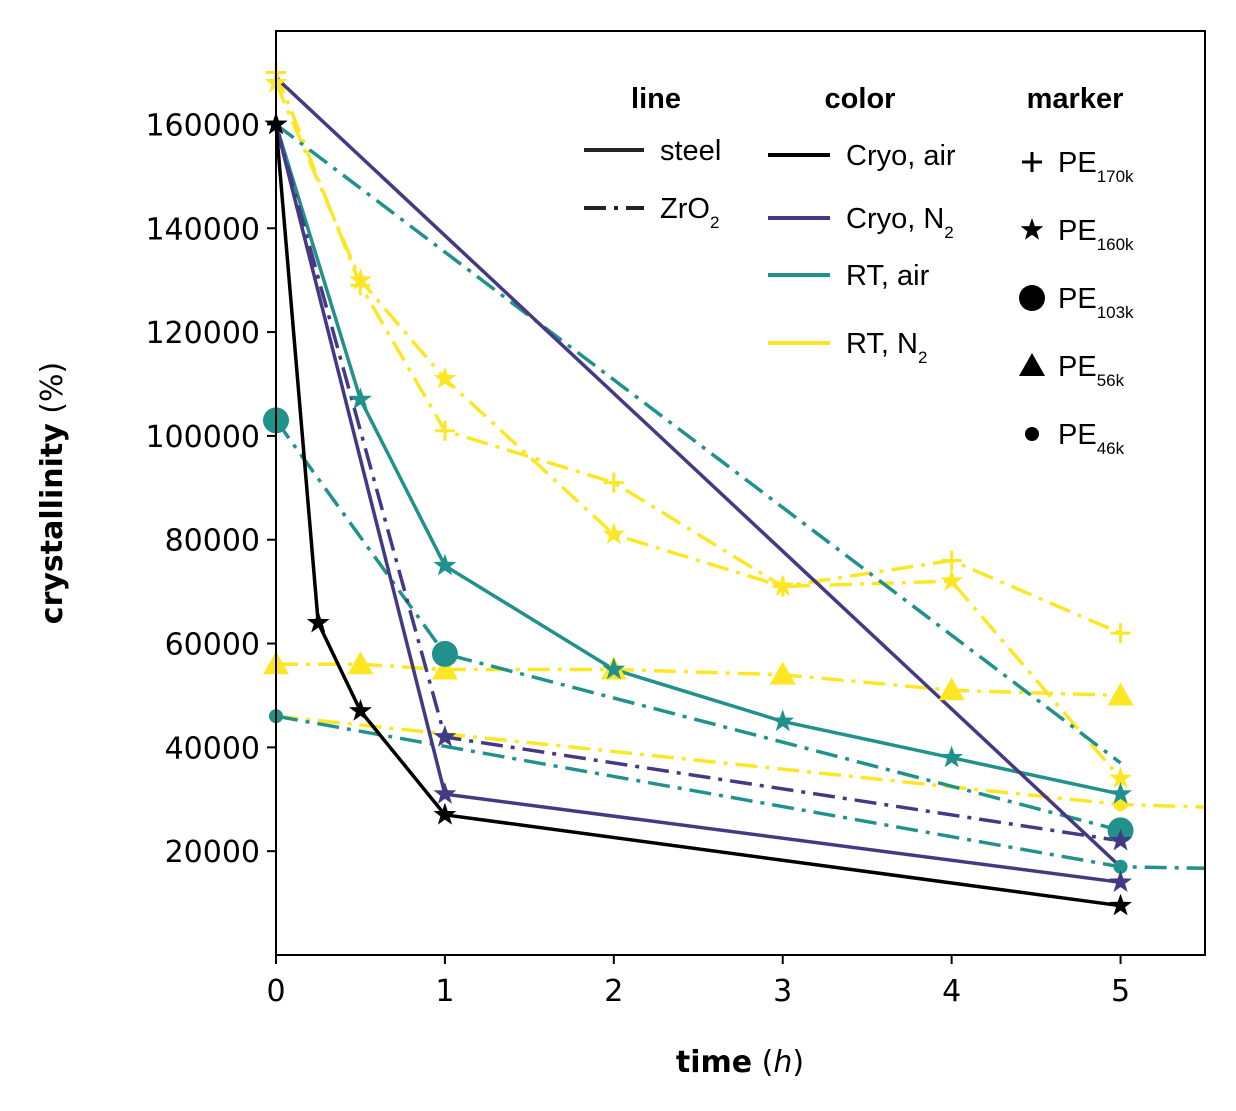  I want to click on y-axis-label: crystallinity (%), so click(52, 493).